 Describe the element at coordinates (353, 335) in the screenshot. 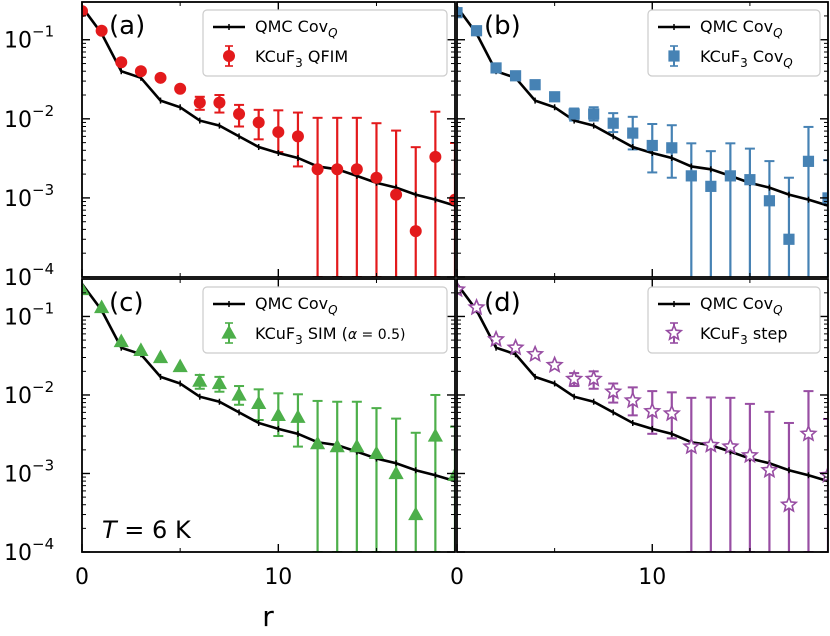

I see `legend-text-alpha: α` at that location.